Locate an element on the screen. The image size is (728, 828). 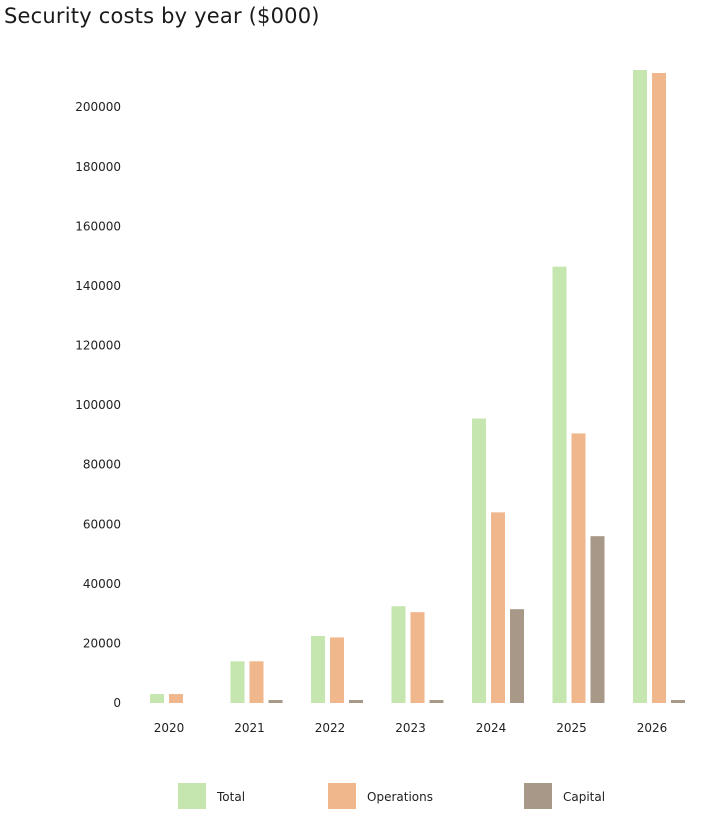
y-tick-label: 80000 is located at coordinates (102, 465).